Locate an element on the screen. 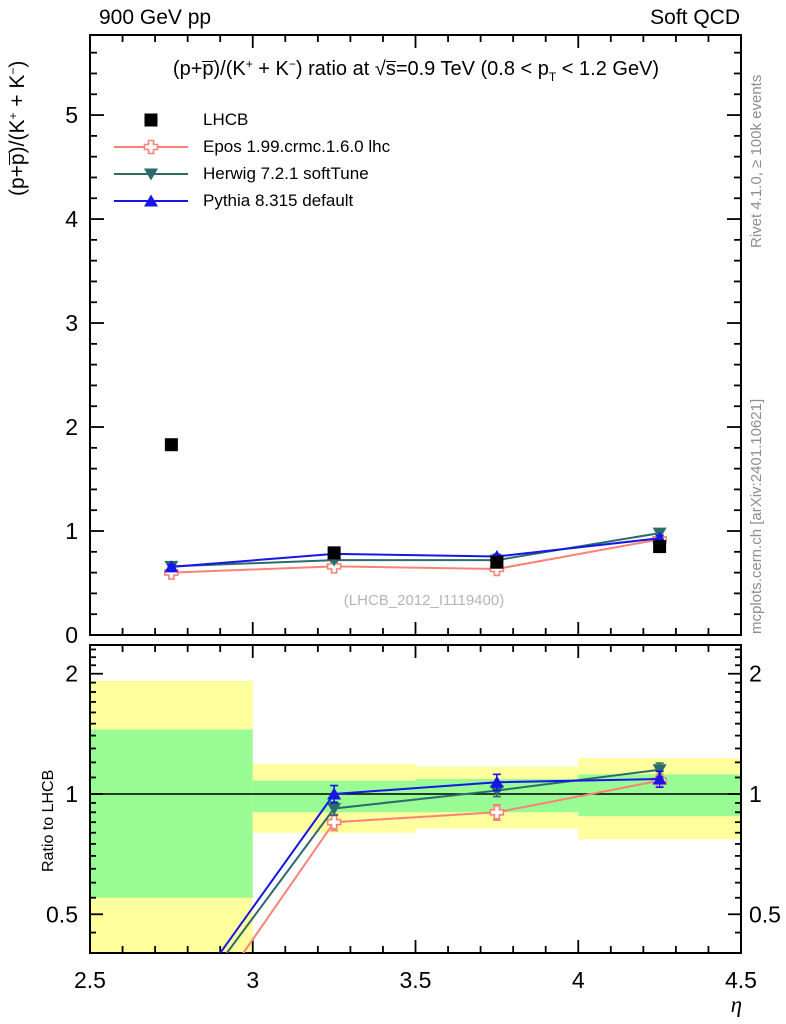 The image size is (786, 1024). legend-item-herwig: Herwig 7.2.1 softTune is located at coordinates (251, 173).